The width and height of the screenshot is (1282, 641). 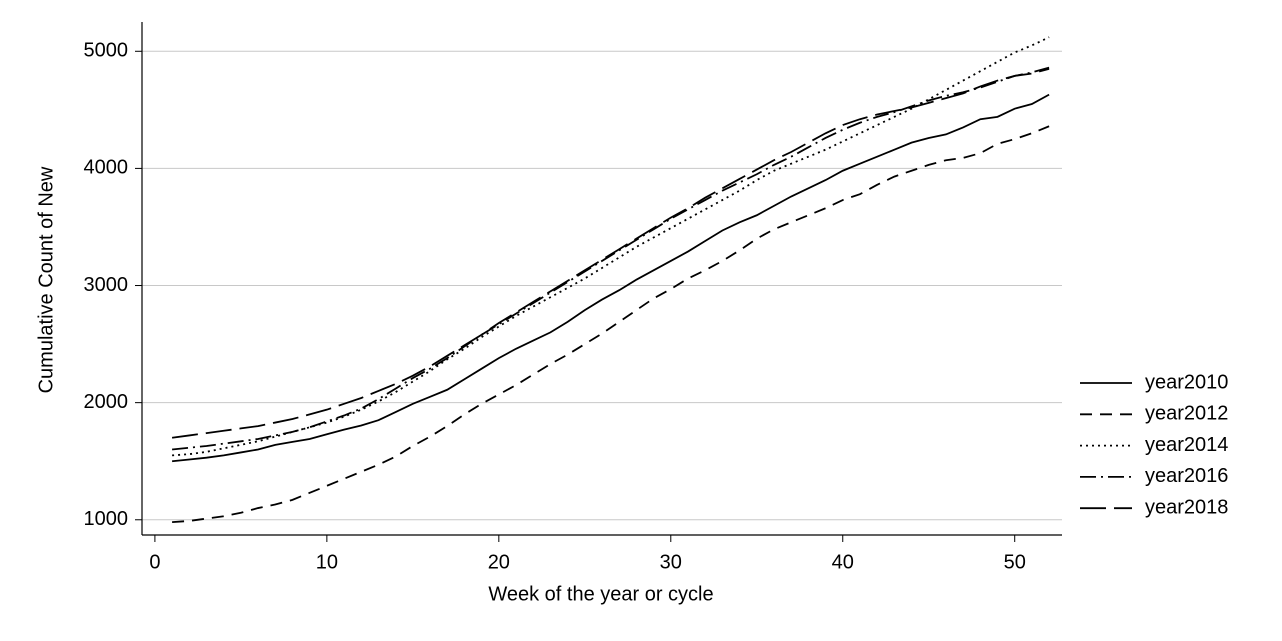 What do you see at coordinates (1186, 414) in the screenshot?
I see `legend-label: year2012` at bounding box center [1186, 414].